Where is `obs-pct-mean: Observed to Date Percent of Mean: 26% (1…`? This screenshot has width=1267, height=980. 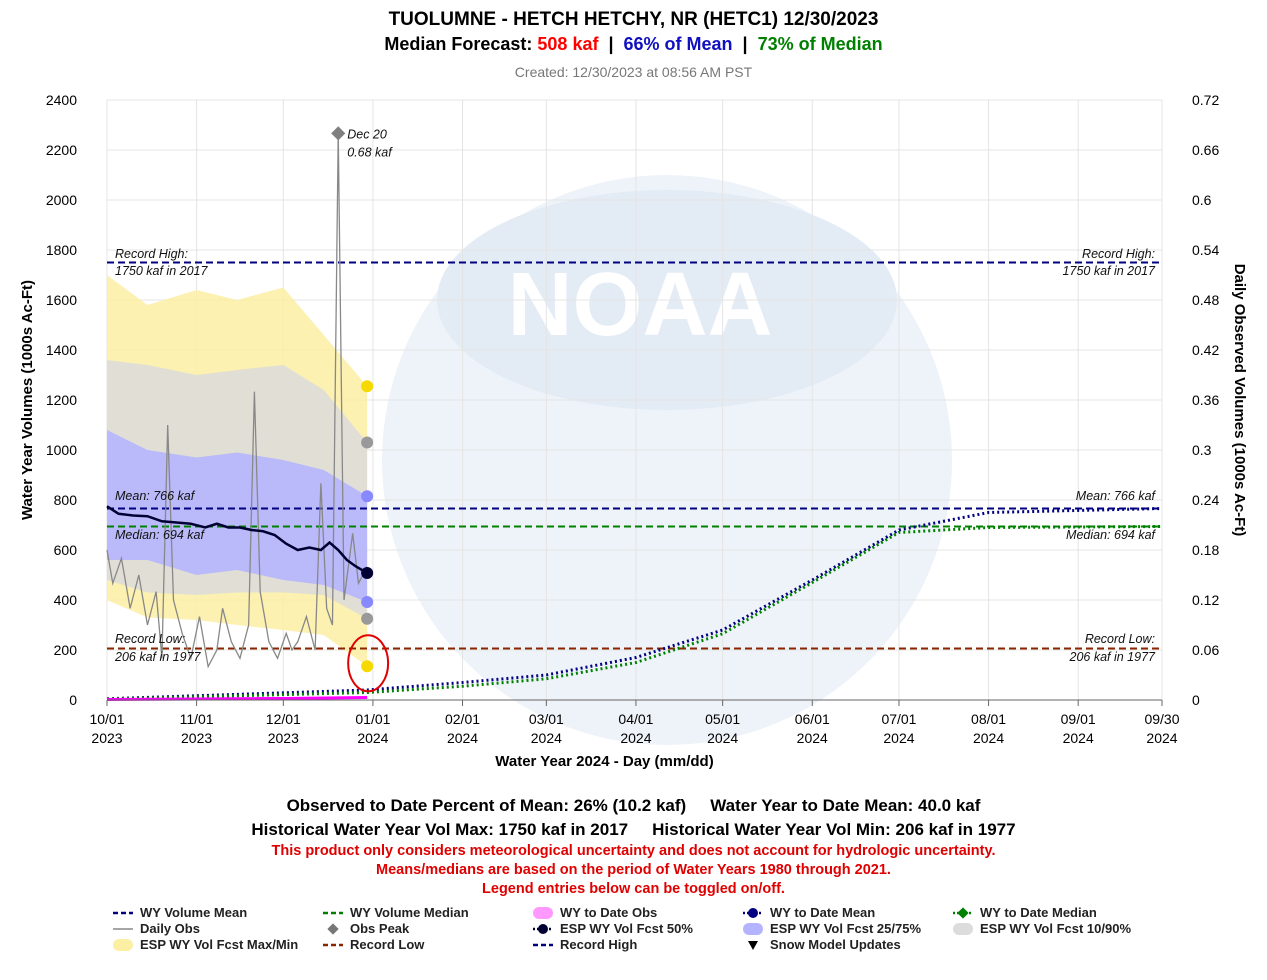 obs-pct-mean: Observed to Date Percent of Mean: 26% (1… is located at coordinates (486, 805).